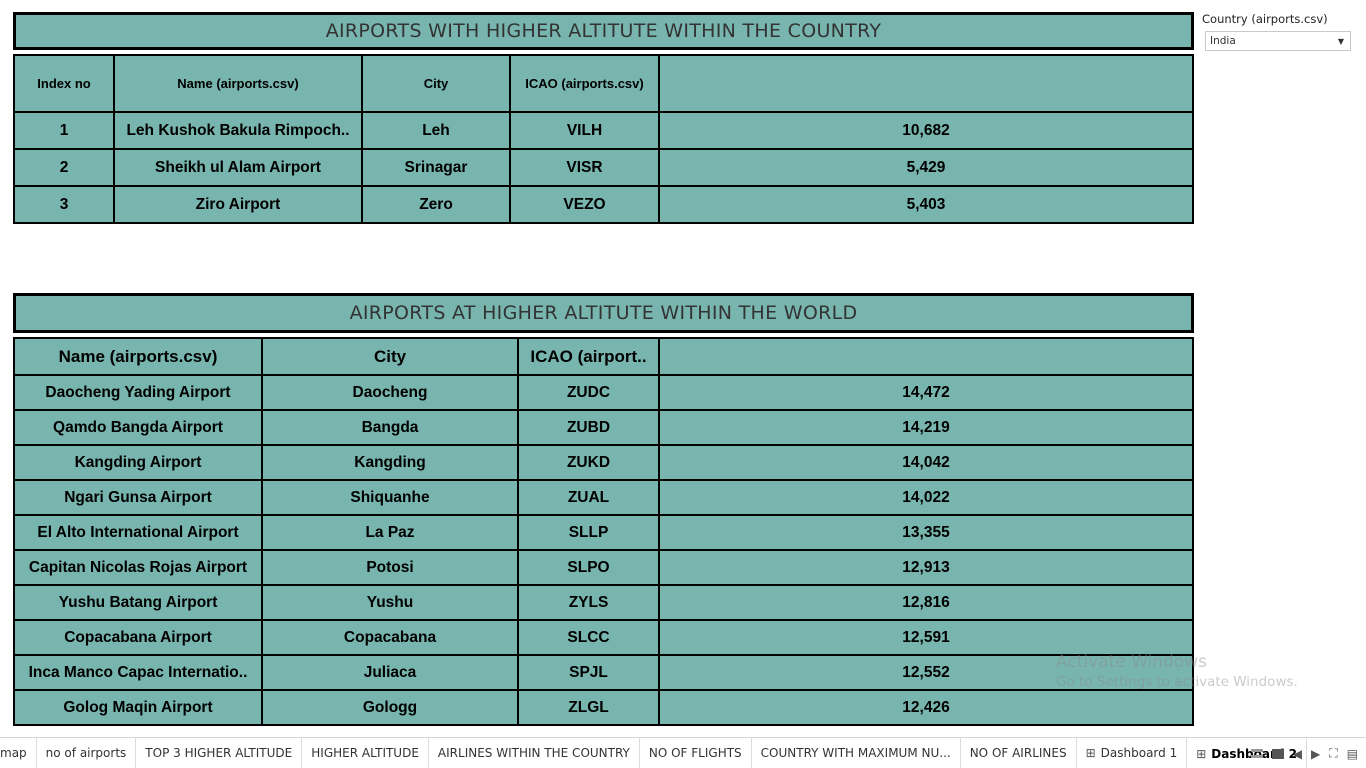 This screenshot has width=1366, height=768. I want to click on show-filmstrip-icon, so click(1277, 753).